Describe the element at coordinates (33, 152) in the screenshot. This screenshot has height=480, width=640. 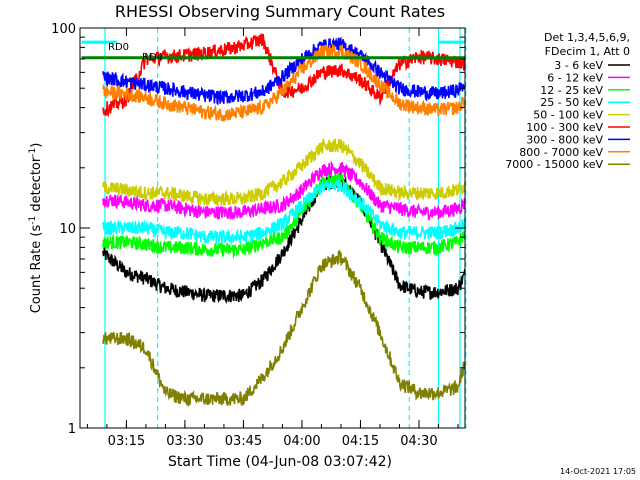
I see `y-axis-label-sup2: -1` at that location.